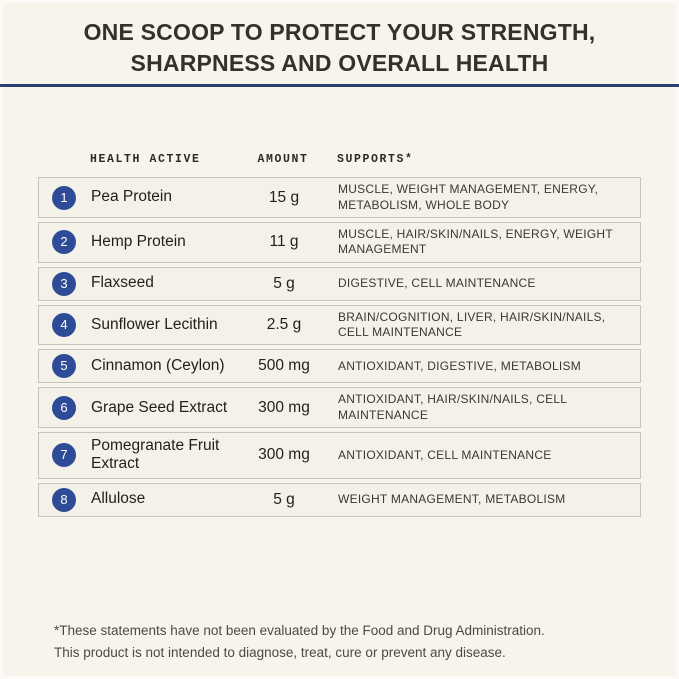 The image size is (679, 679). I want to click on row-number-badge: 8, so click(64, 499).